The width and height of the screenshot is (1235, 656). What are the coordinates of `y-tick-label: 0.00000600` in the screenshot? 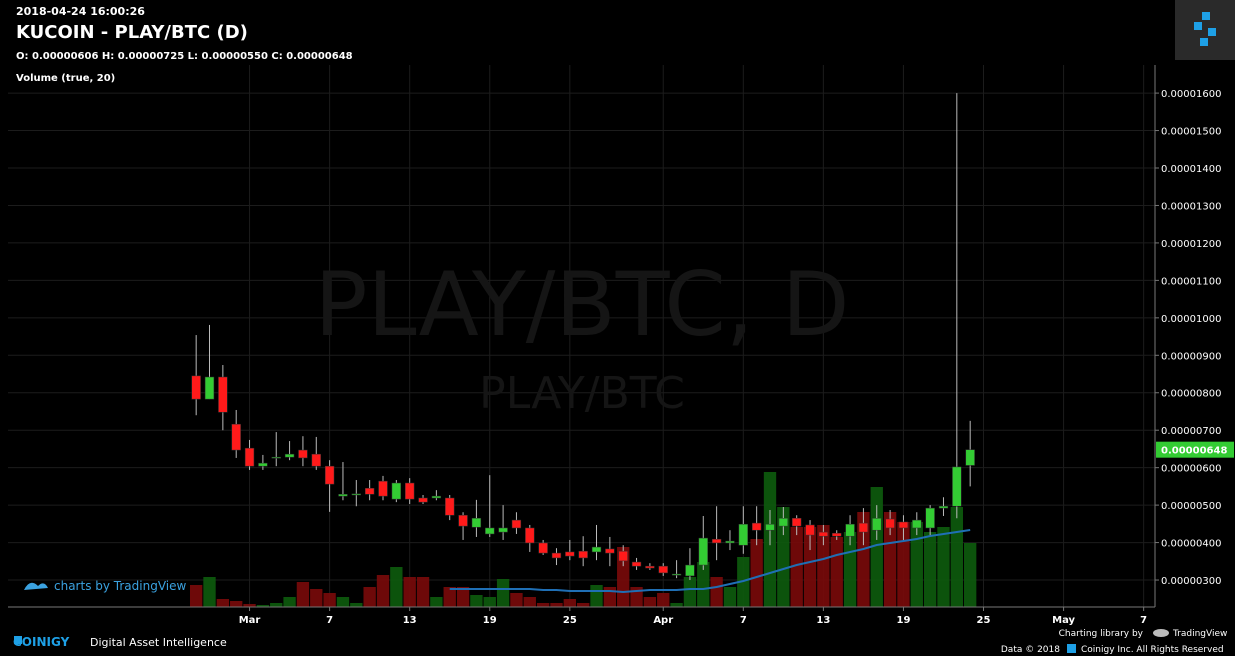 It's located at (1191, 469).